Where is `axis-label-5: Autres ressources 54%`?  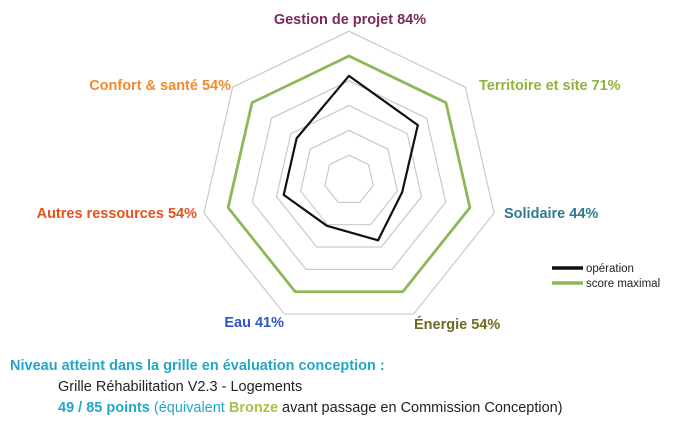
axis-label-5: Autres ressources 54% is located at coordinates (117, 214).